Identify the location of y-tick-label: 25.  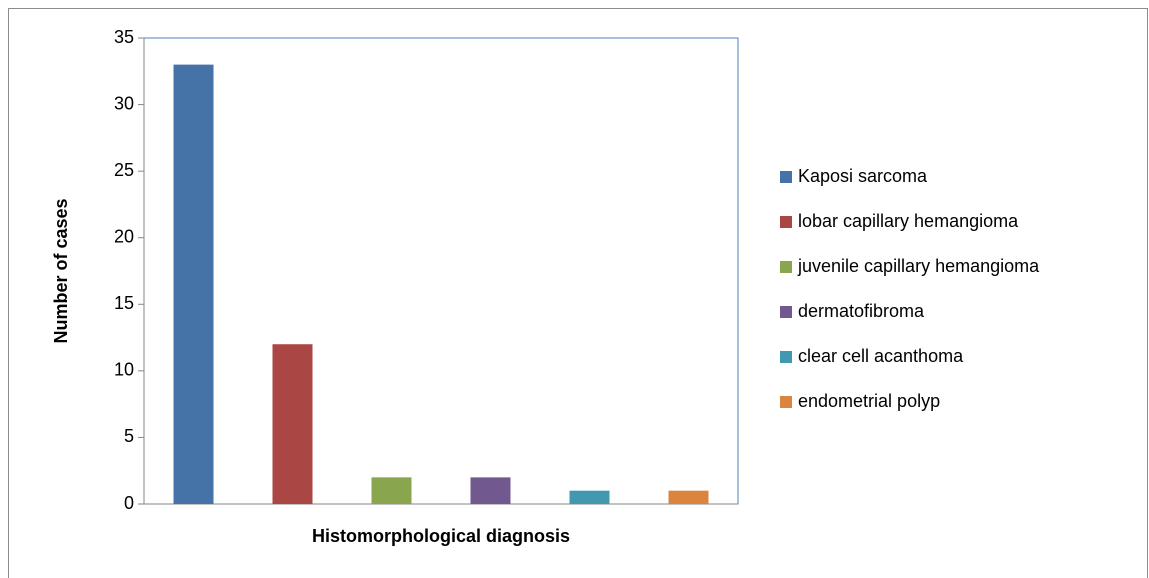
(124, 170).